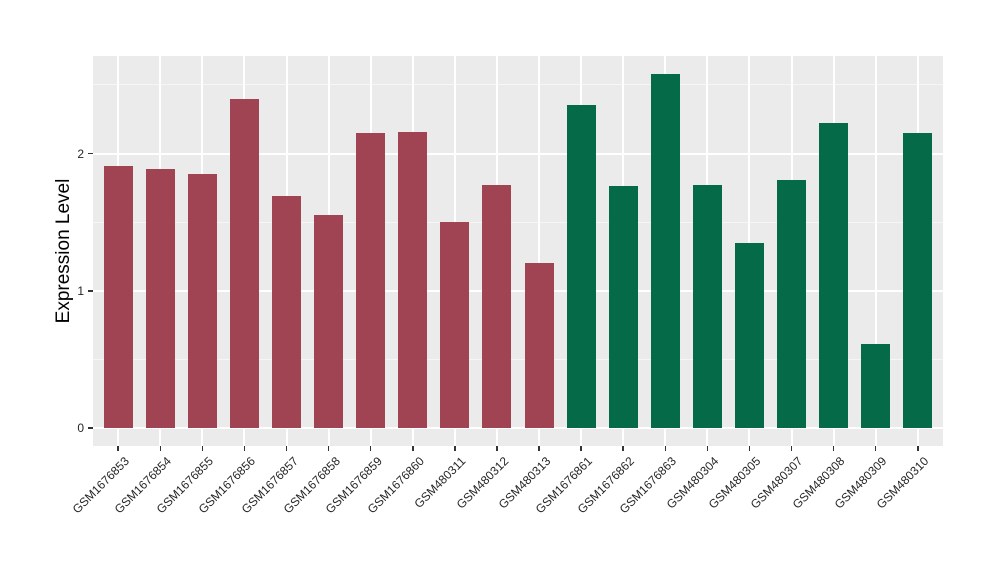  What do you see at coordinates (329, 322) in the screenshot?
I see `bar-GSM1676858` at bounding box center [329, 322].